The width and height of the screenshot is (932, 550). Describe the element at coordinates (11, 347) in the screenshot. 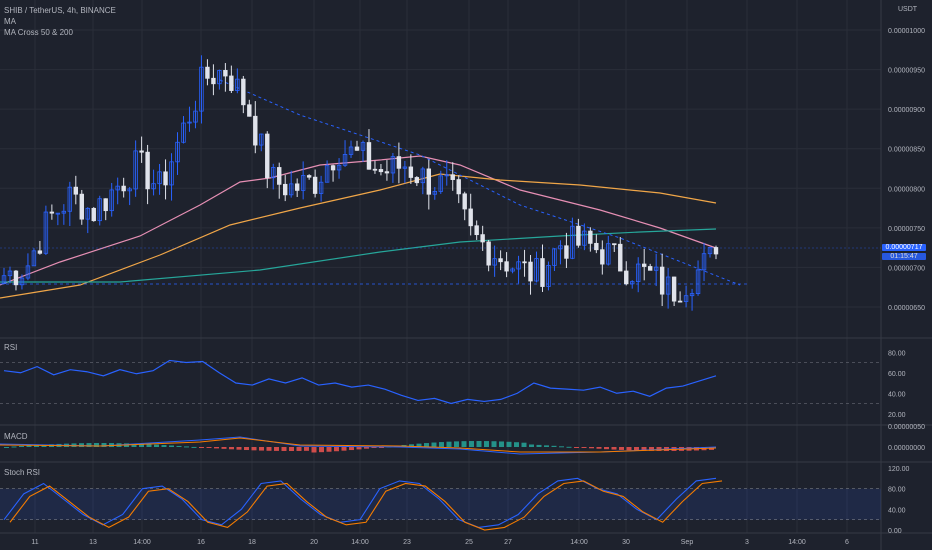

I see `rsi-title: RSI` at that location.